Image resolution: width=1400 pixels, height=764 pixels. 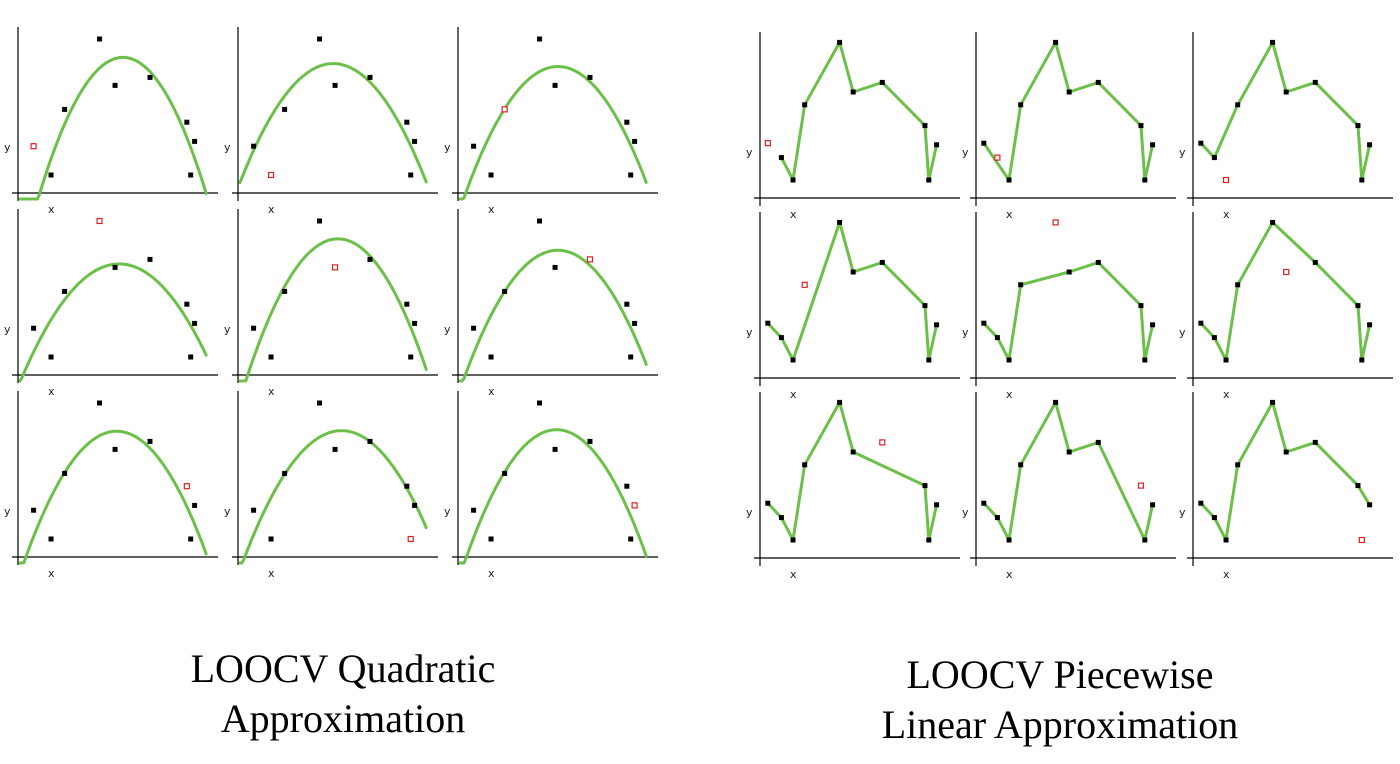 I want to click on piecewise-caption-line-2: Linear Approximation, so click(x=1060, y=724).